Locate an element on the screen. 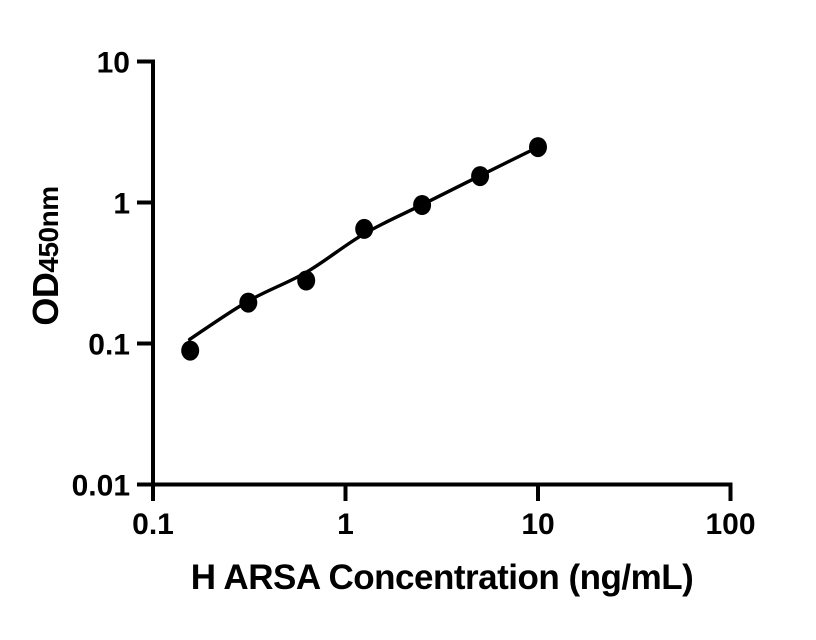  x-tick-label: 100 is located at coordinates (730, 524).